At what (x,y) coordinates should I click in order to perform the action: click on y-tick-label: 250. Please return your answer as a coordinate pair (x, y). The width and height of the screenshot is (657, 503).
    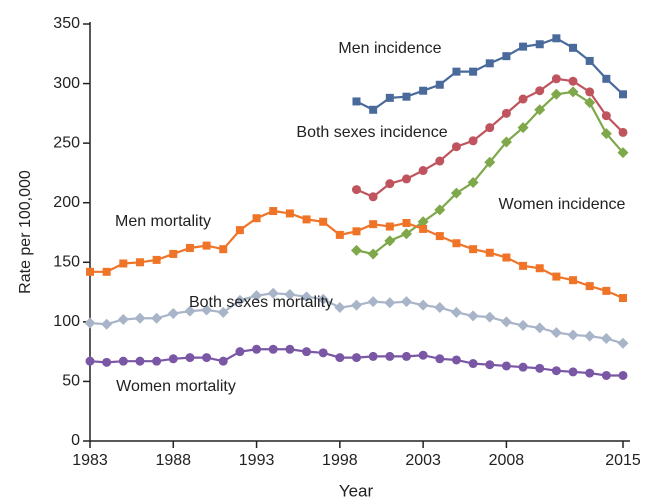
    Looking at the image, I should click on (66, 142).